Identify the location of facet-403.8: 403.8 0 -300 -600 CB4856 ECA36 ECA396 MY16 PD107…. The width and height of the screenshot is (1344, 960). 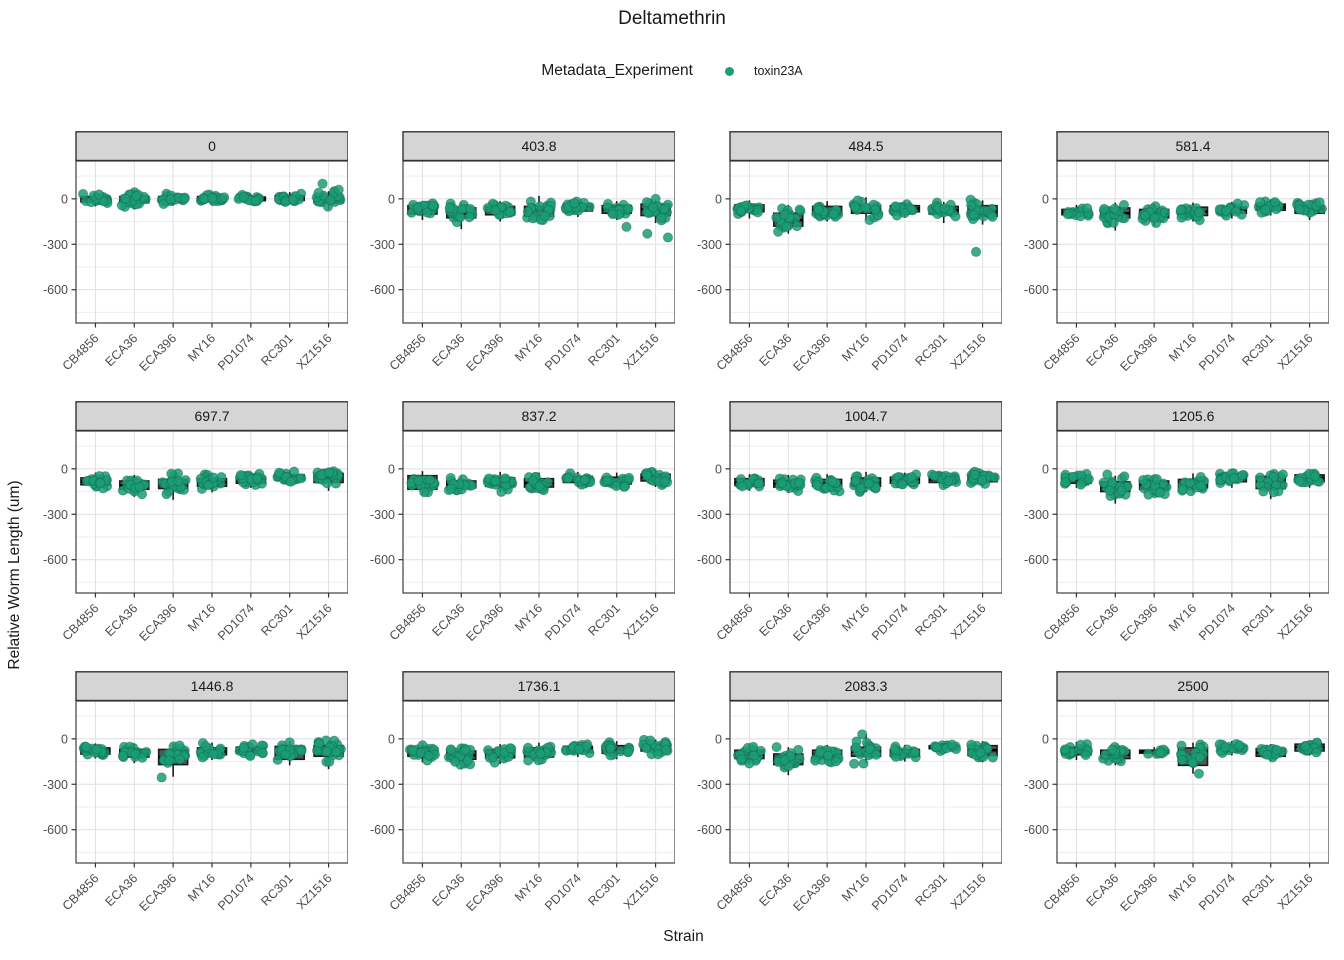
(520, 259).